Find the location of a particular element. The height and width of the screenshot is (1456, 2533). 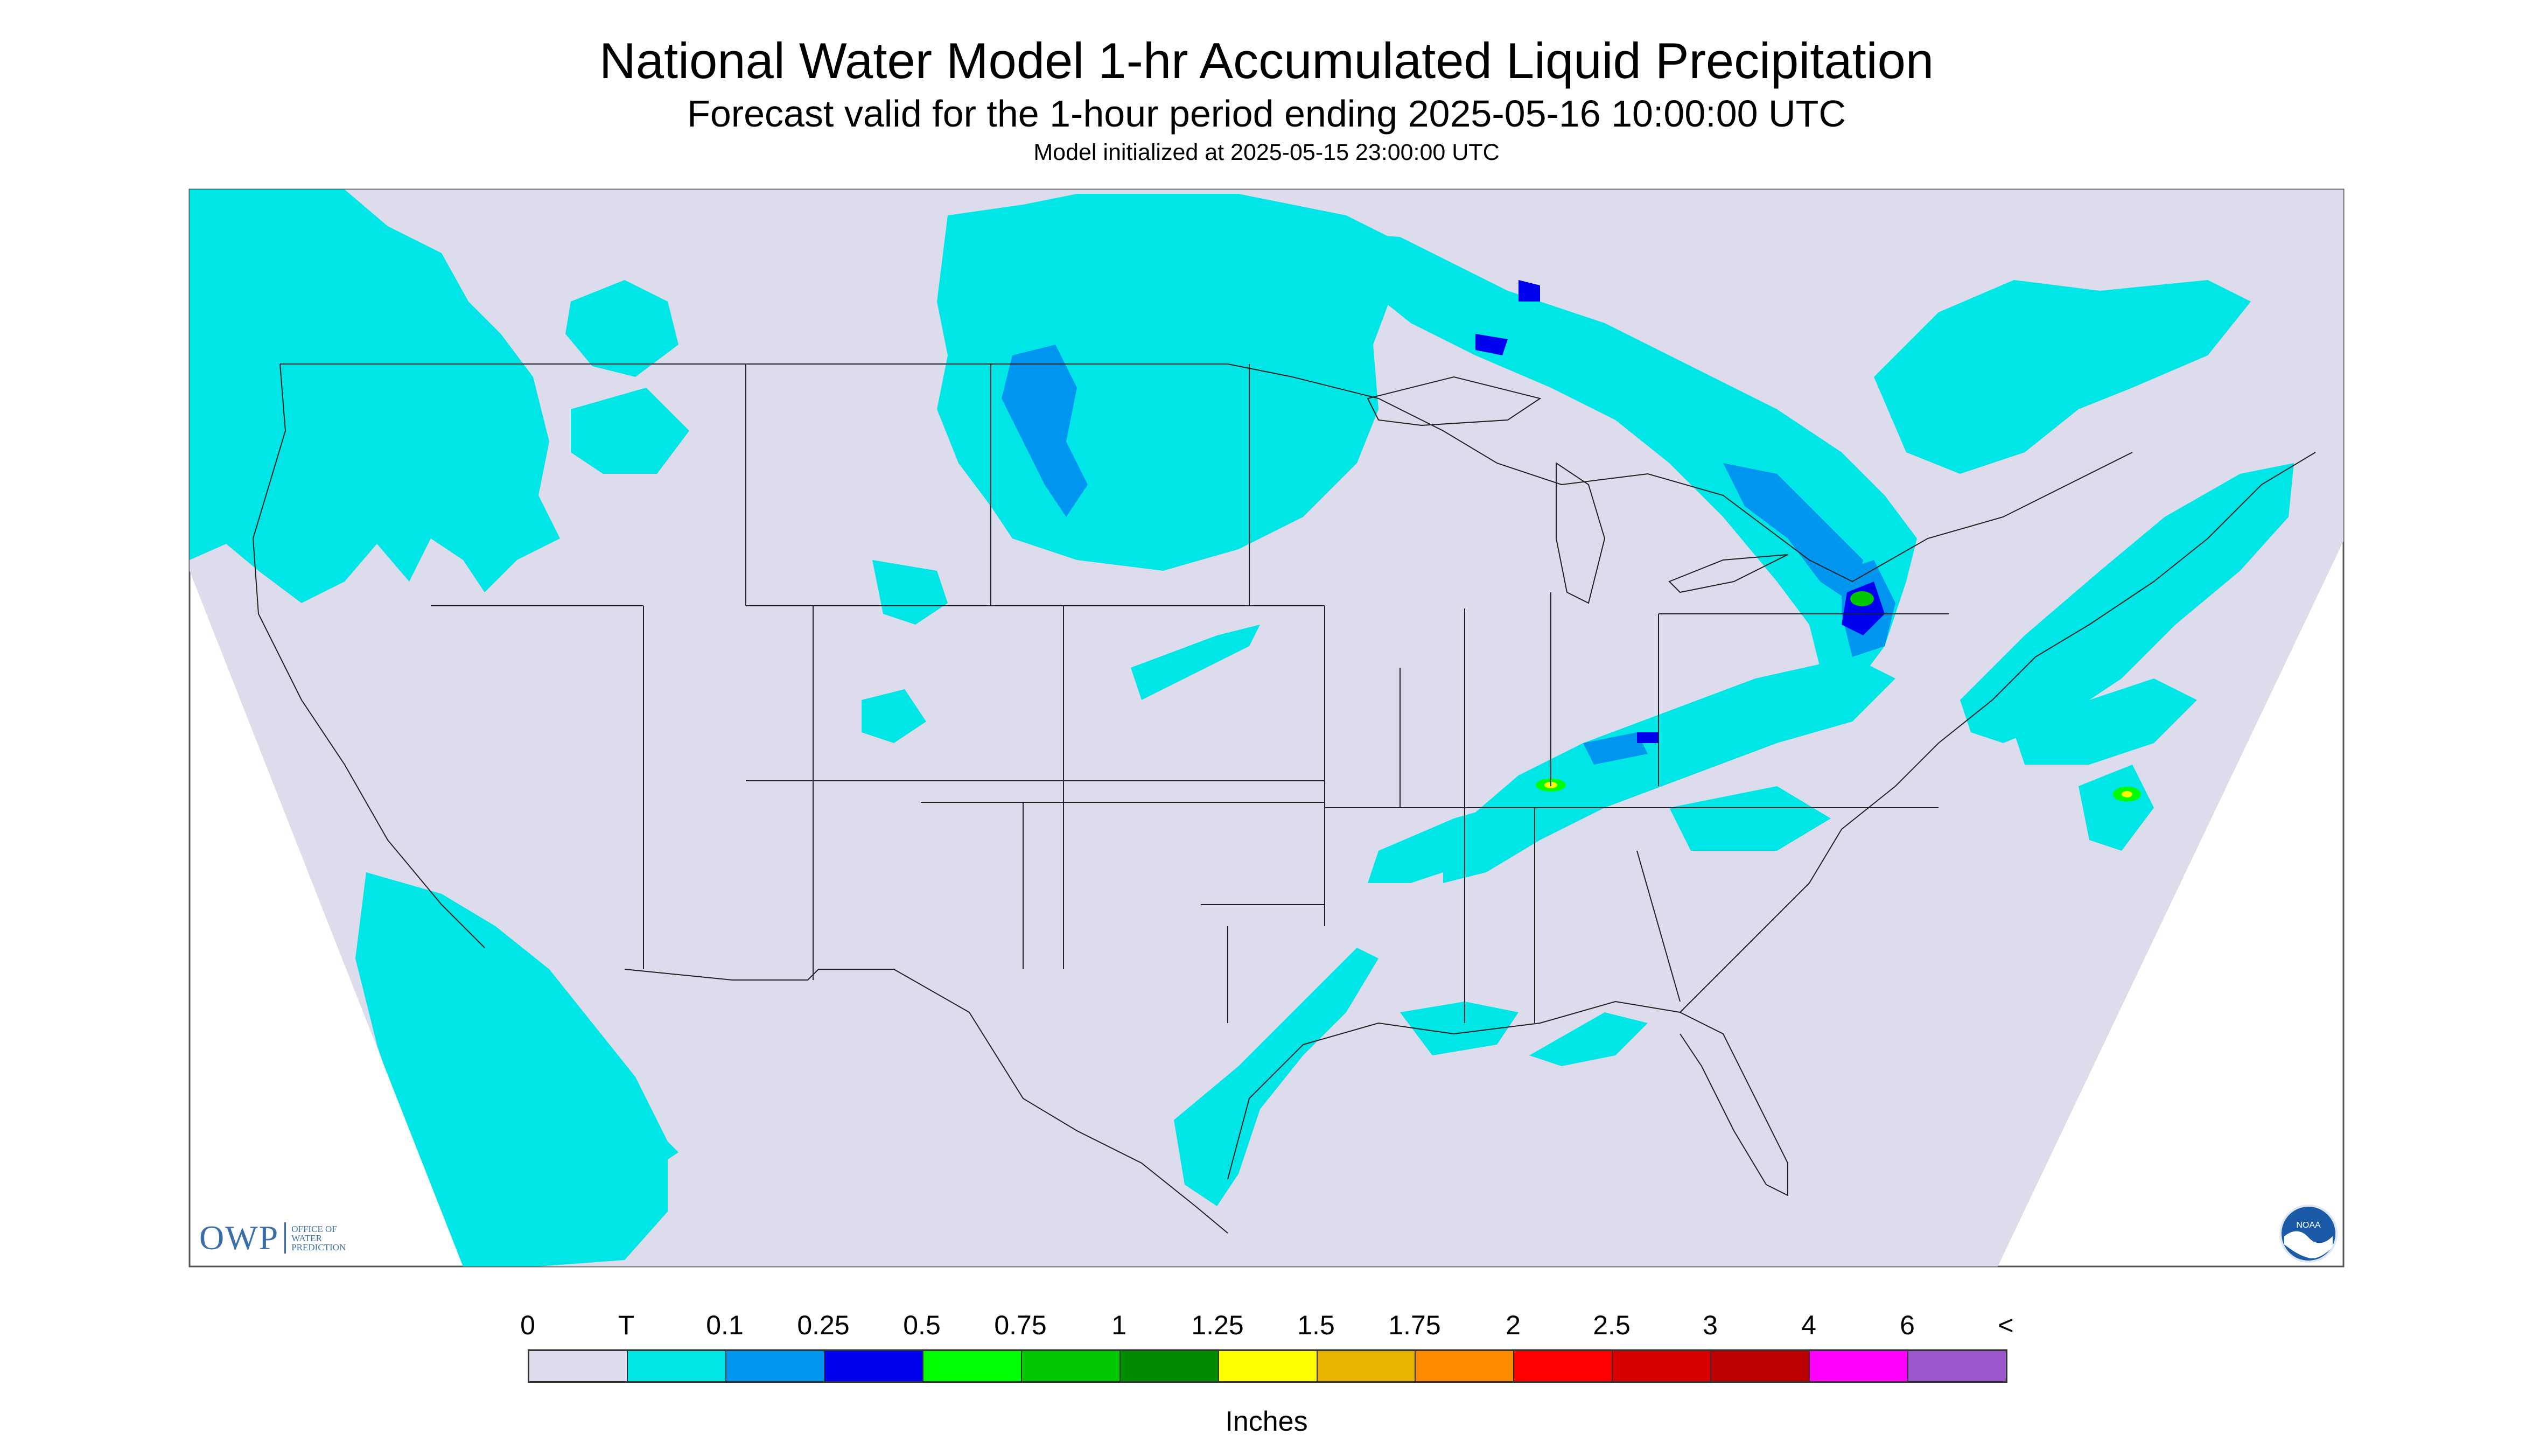

legend-label: 2.5 is located at coordinates (1612, 1325).